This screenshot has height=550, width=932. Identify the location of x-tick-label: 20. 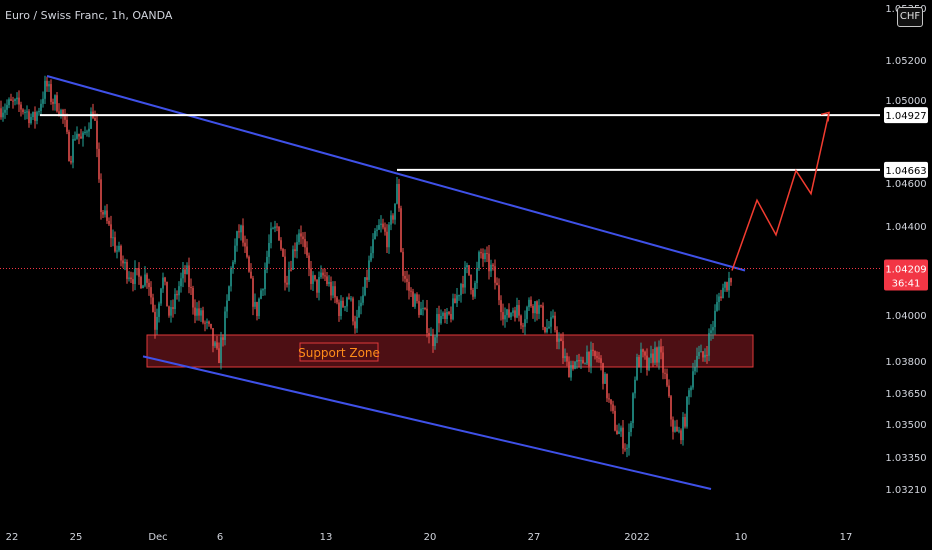
(430, 537).